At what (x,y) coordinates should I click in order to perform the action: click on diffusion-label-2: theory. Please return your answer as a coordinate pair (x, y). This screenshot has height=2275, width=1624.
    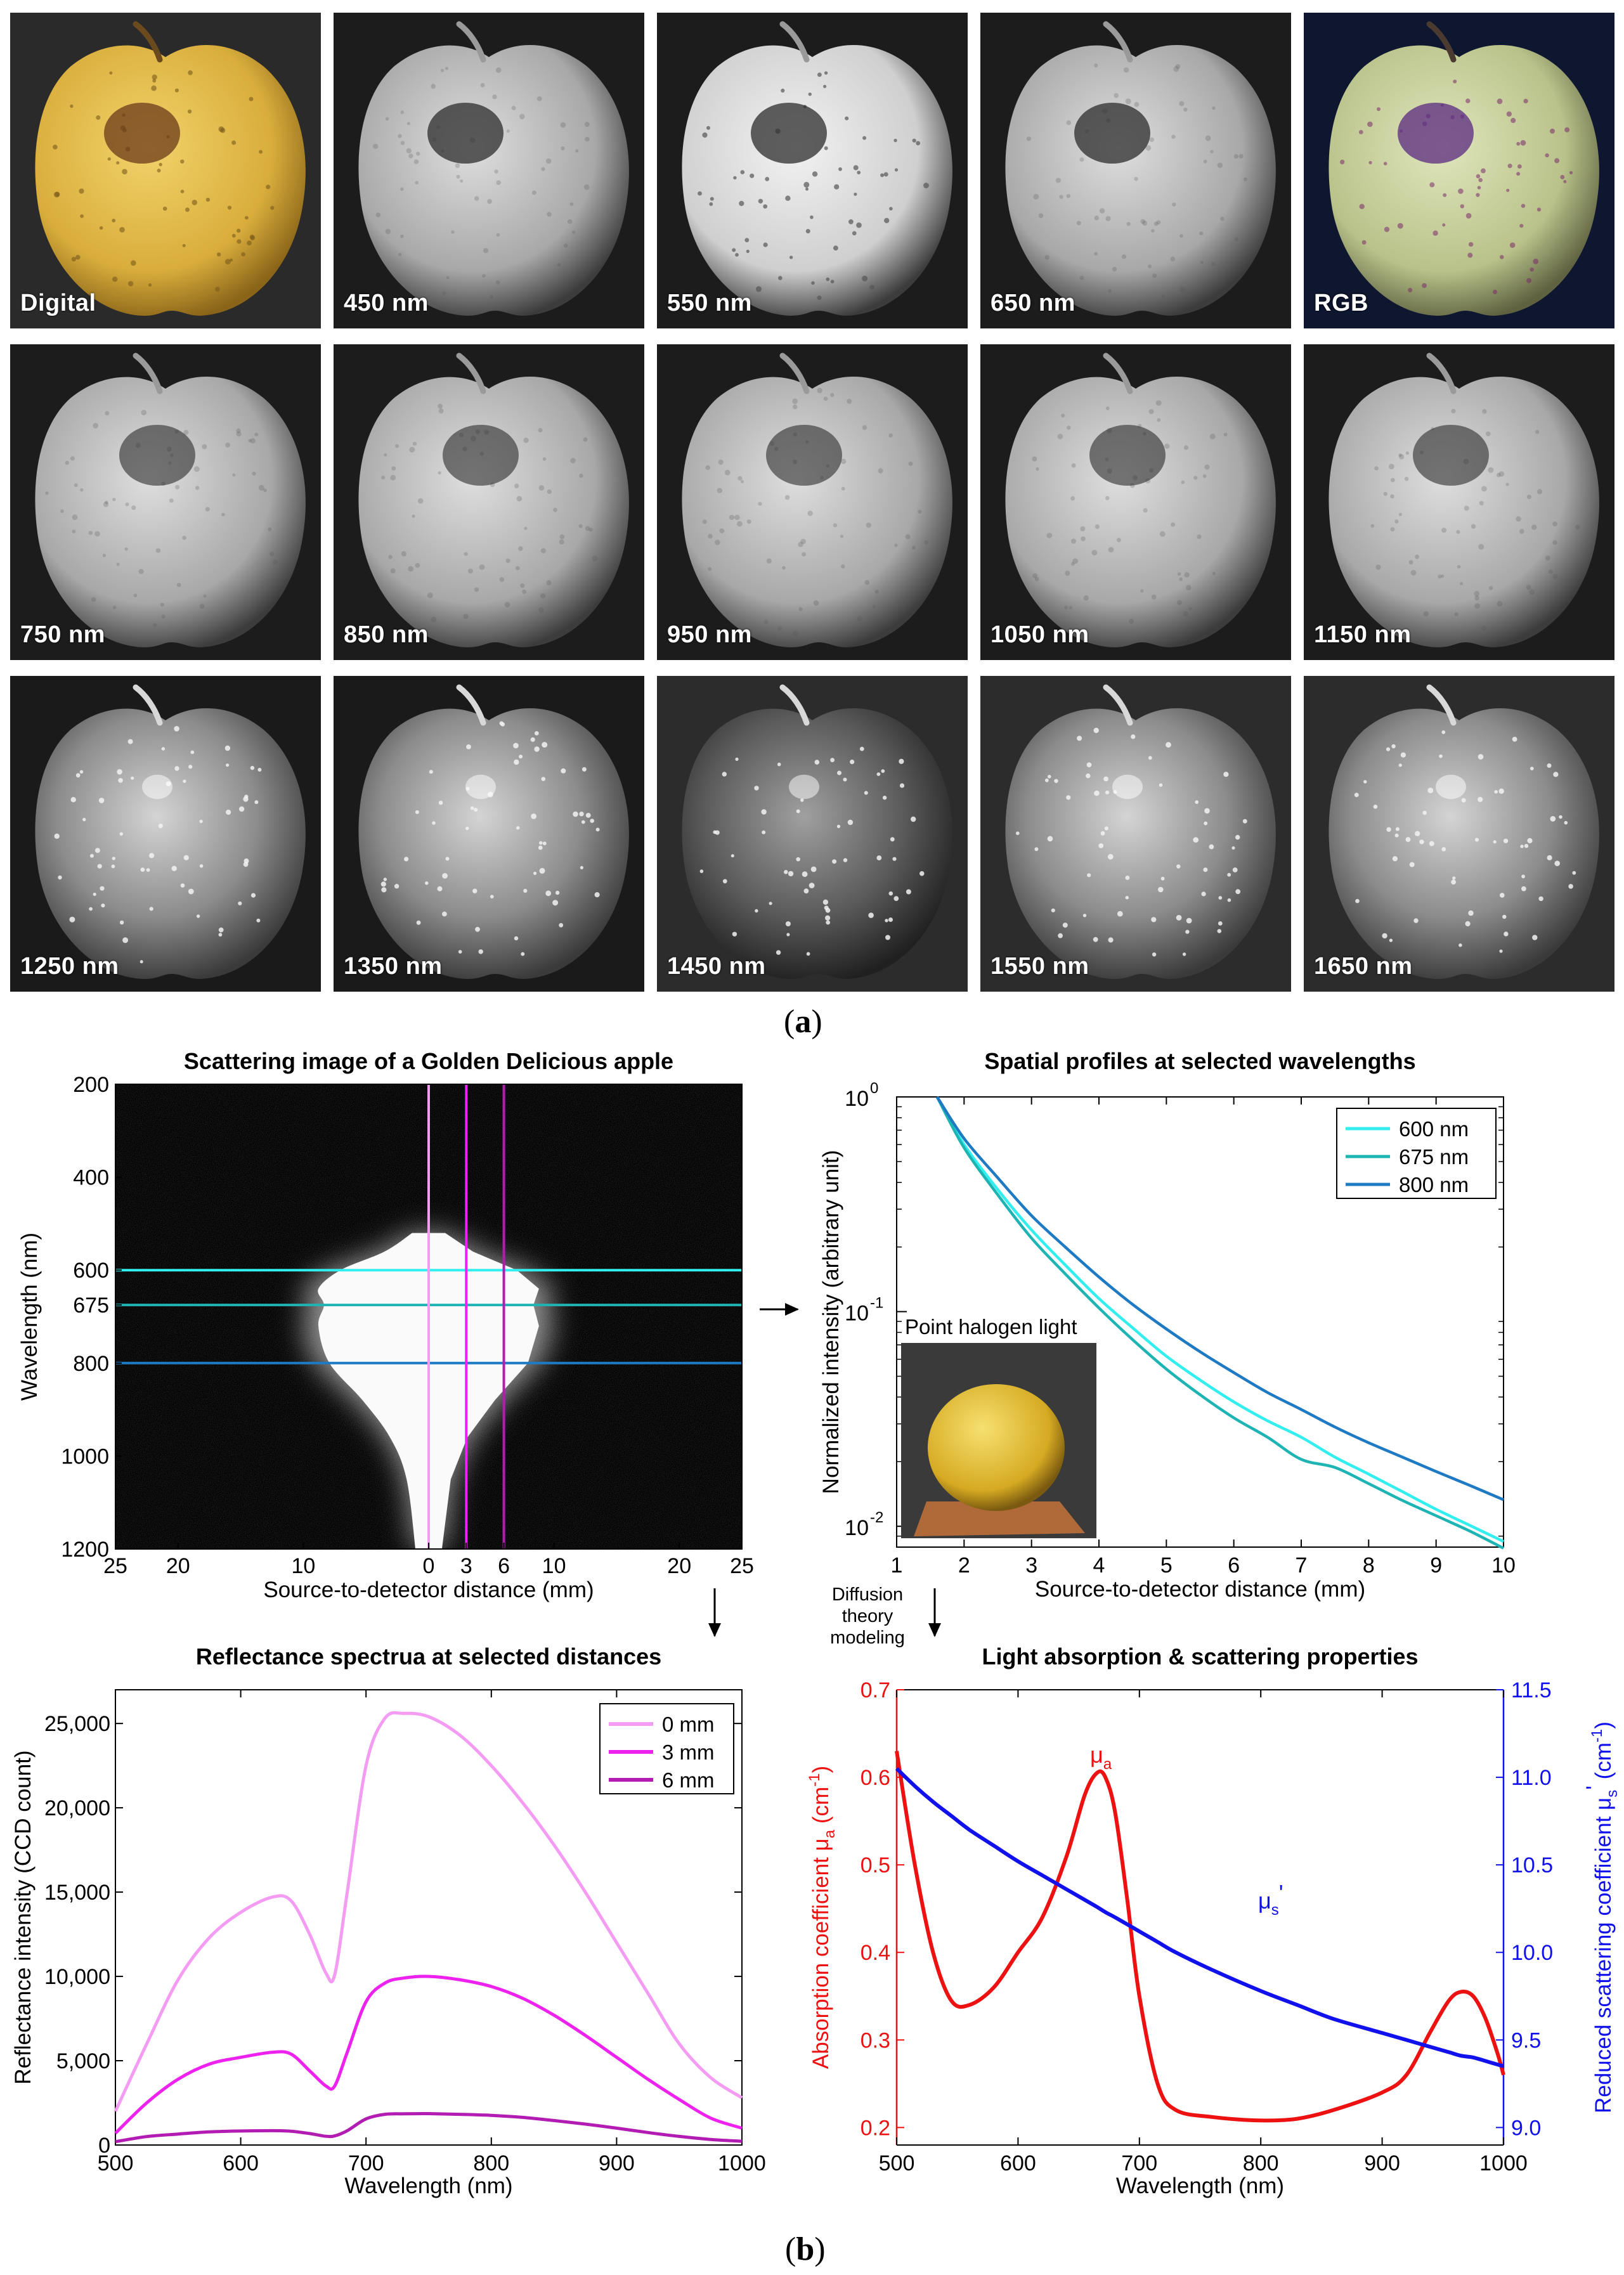
    Looking at the image, I should click on (868, 1616).